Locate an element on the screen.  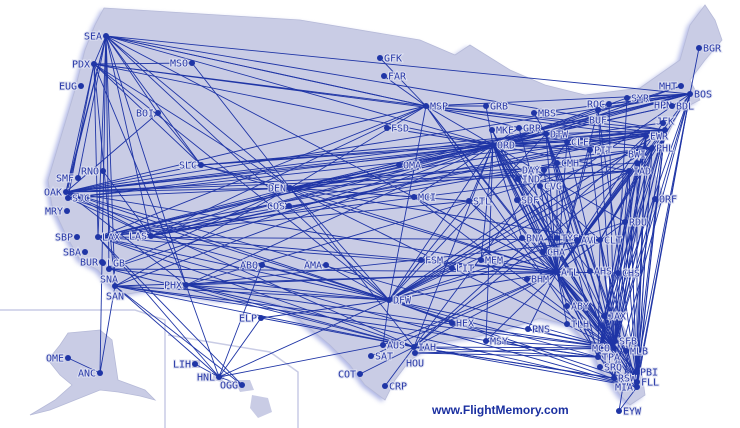
airport-lih: LIH is located at coordinates (185, 365).